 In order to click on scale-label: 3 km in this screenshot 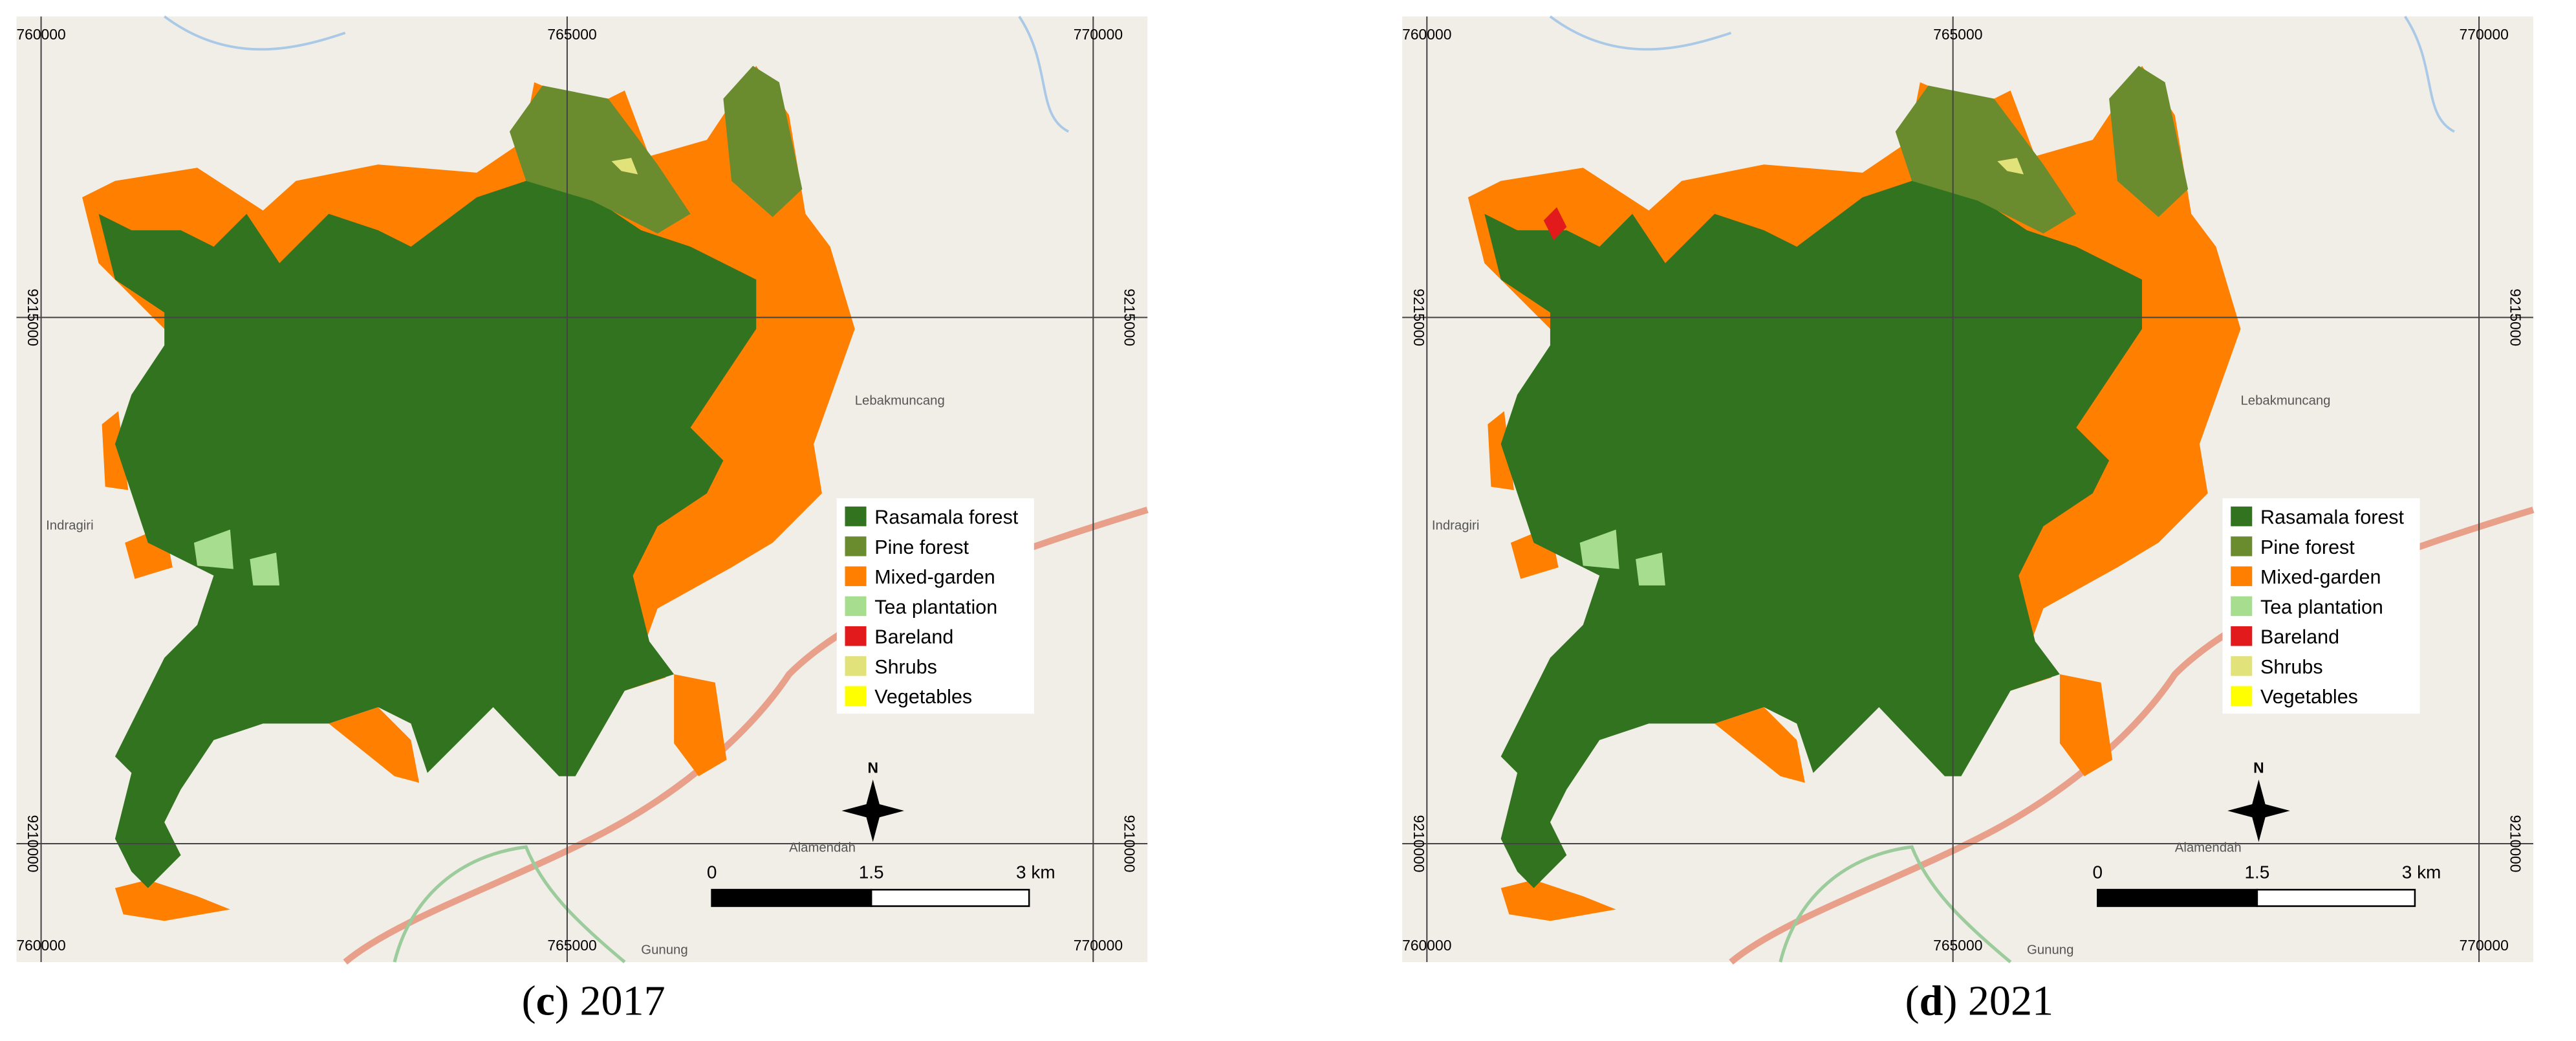, I will do `click(1035, 872)`.